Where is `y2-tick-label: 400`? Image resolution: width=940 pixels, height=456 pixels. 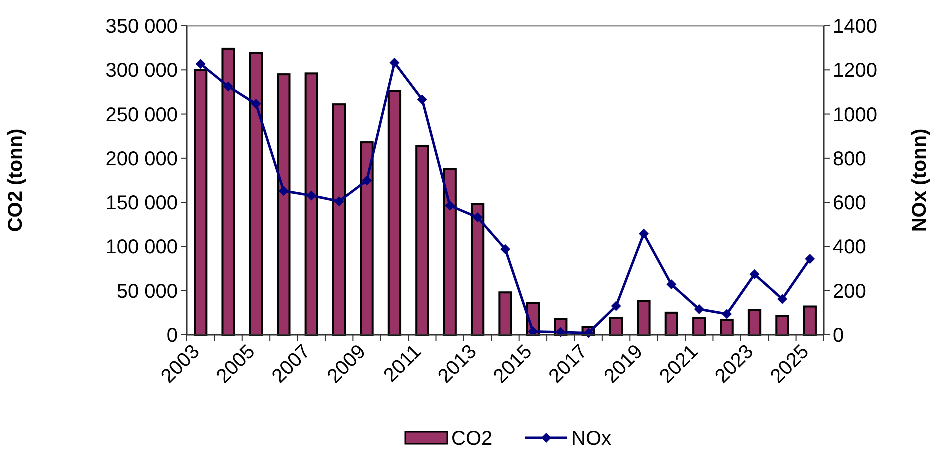
y2-tick-label: 400 is located at coordinates (849, 247).